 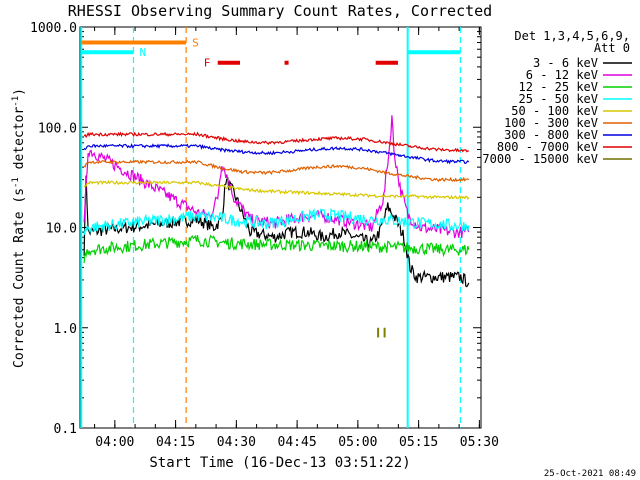 I want to click on x-tick-label: 04:15, so click(x=175, y=442).